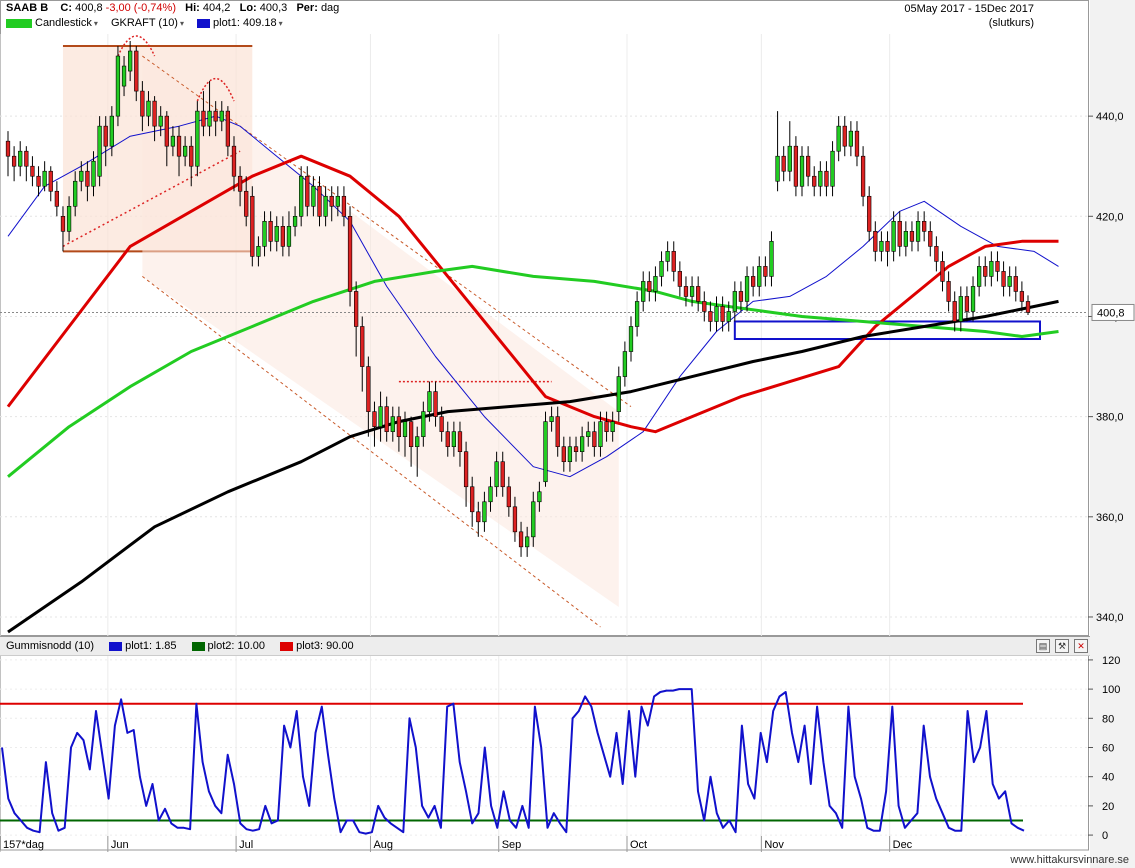 The height and width of the screenshot is (868, 1135). Describe the element at coordinates (1112, 434) in the screenshot. I see `scrollbar` at that location.